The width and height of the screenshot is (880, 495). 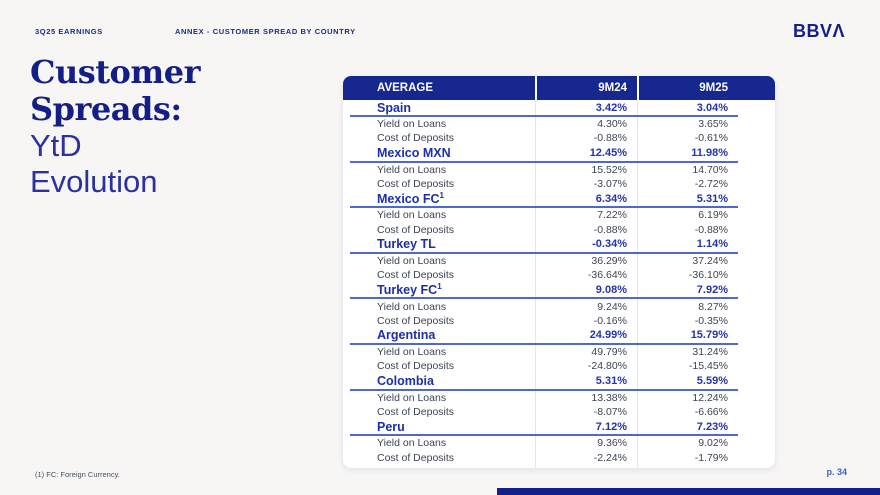 What do you see at coordinates (544, 412) in the screenshot?
I see `table-row-detail: Cost of Deposits -8.07% -6.66%` at bounding box center [544, 412].